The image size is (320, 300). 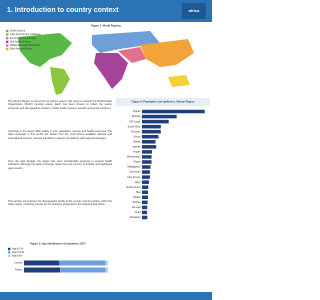 I want to click on y-tick-label: Zimbabwe, so click(x=135, y=217).